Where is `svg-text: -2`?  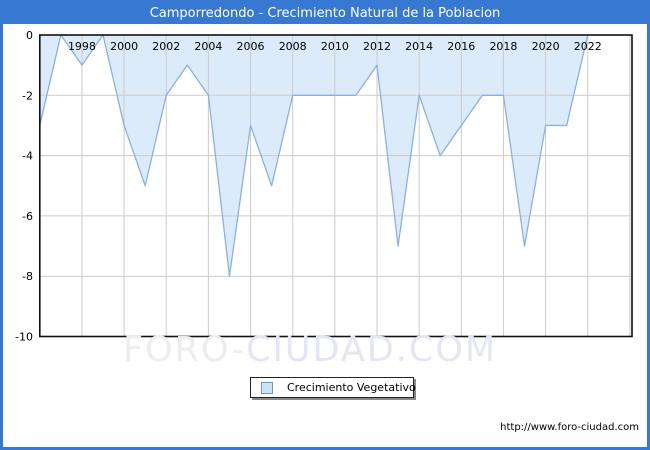
svg-text: -2 is located at coordinates (27, 95).